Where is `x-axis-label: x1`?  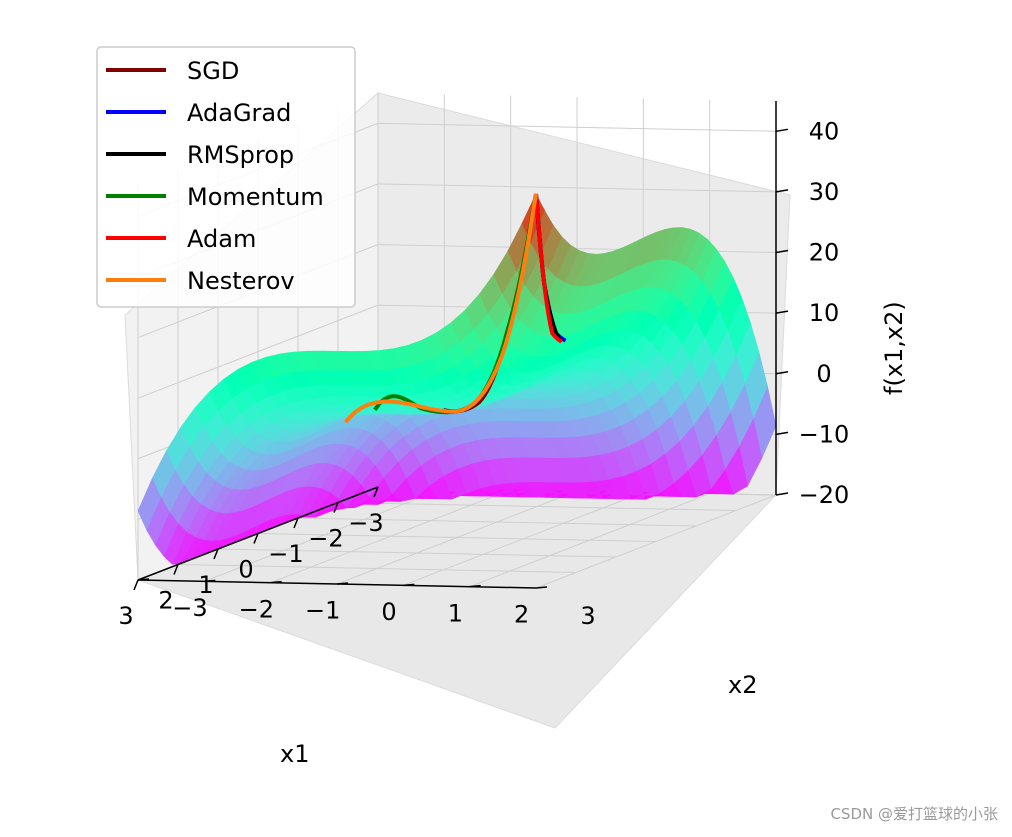 x-axis-label: x1 is located at coordinates (294, 754).